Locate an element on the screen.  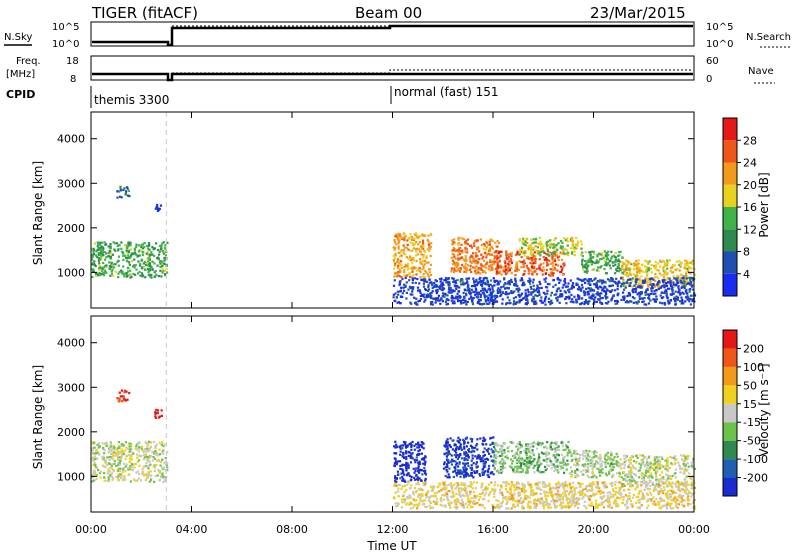
nave-tick-top: 60 is located at coordinates (712, 61).